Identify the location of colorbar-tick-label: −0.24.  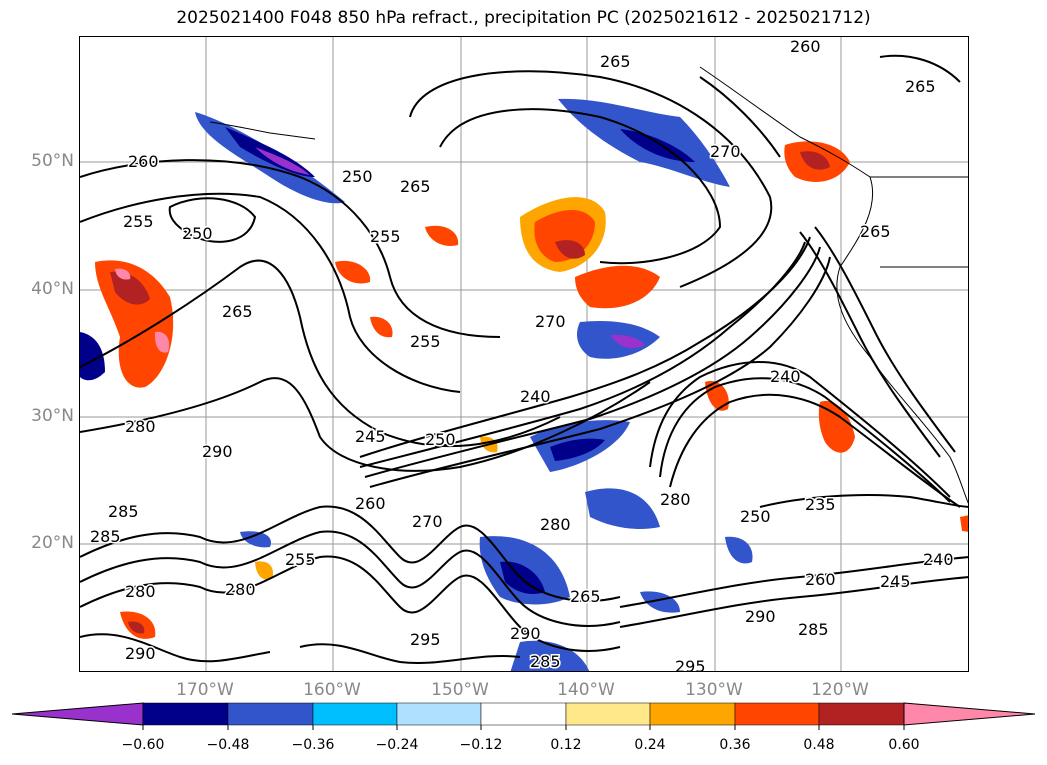
(397, 745).